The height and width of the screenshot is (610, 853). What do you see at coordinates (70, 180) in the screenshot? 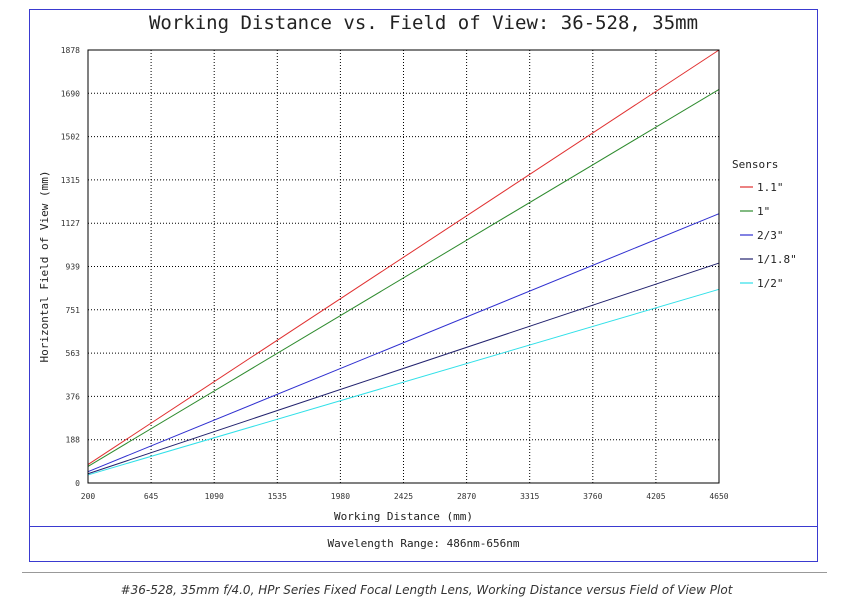
I see `y-tick-label: 1315` at bounding box center [70, 180].